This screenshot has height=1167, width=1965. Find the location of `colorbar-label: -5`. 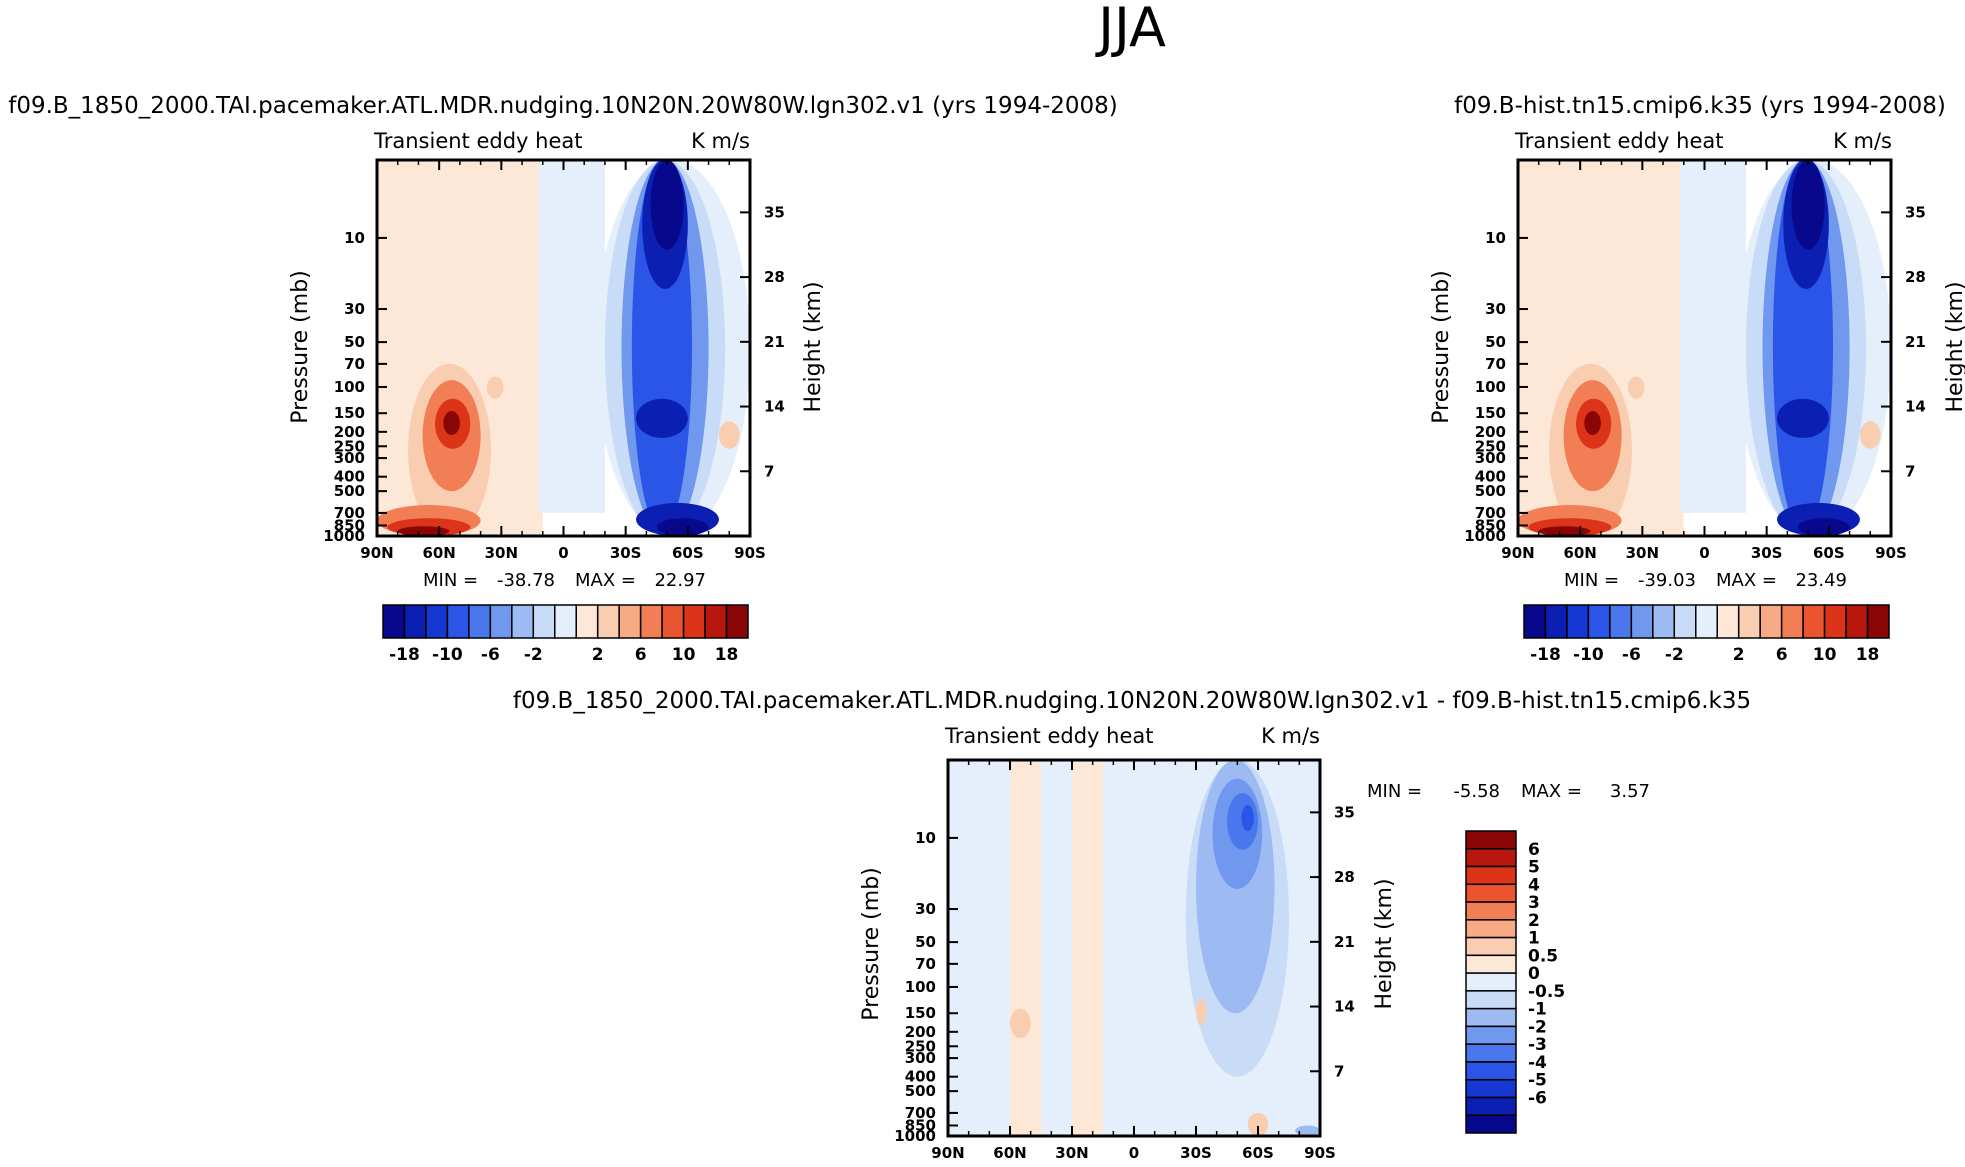

colorbar-label: -5 is located at coordinates (1537, 1081).